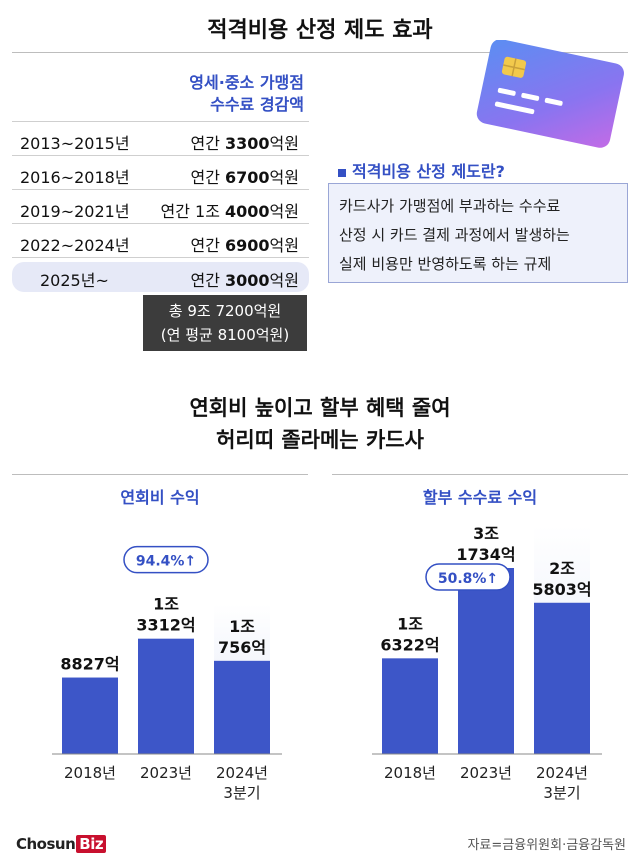 The height and width of the screenshot is (867, 640). Describe the element at coordinates (160, 121) in the screenshot. I see `table-top-divider` at that location.